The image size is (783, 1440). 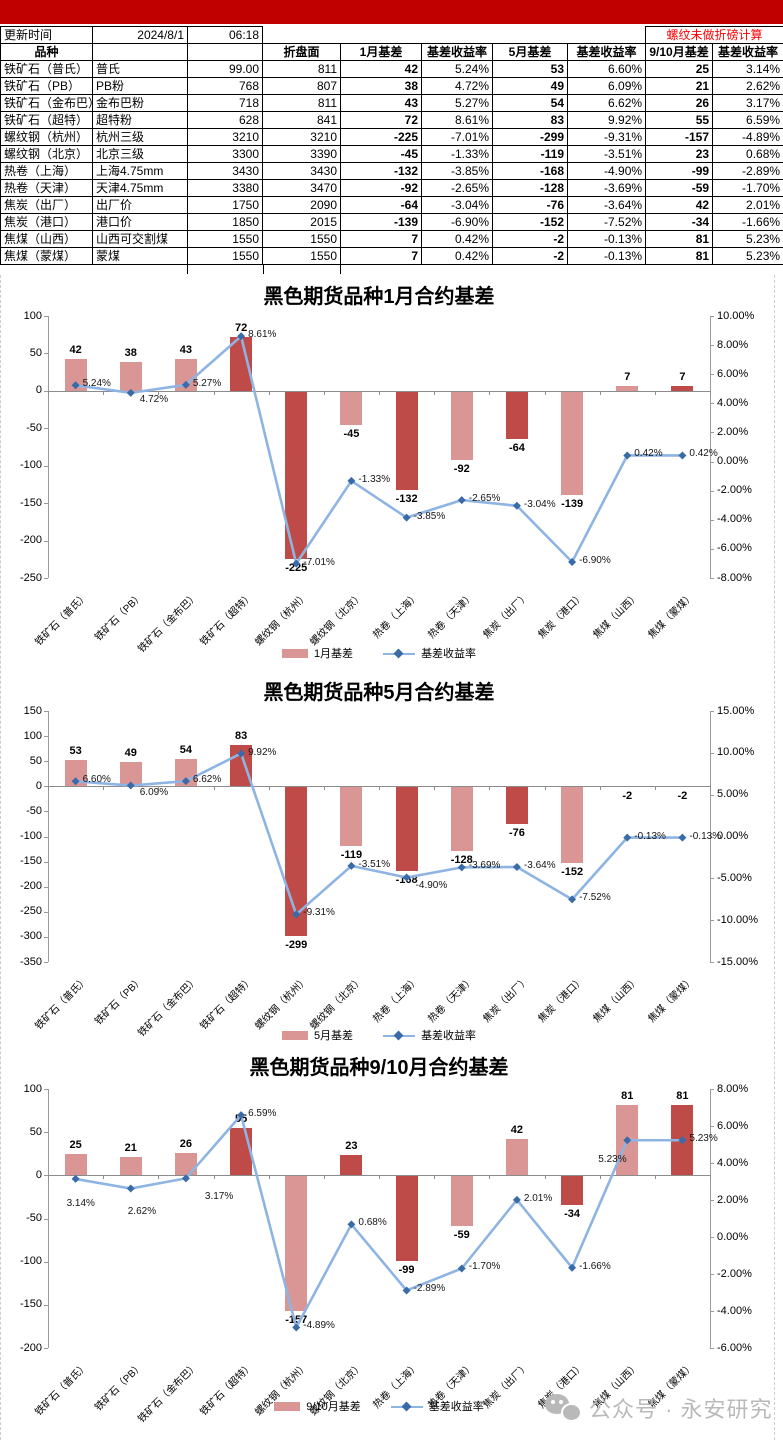 I want to click on legend-bar-label: 1月基差, so click(x=333, y=654).